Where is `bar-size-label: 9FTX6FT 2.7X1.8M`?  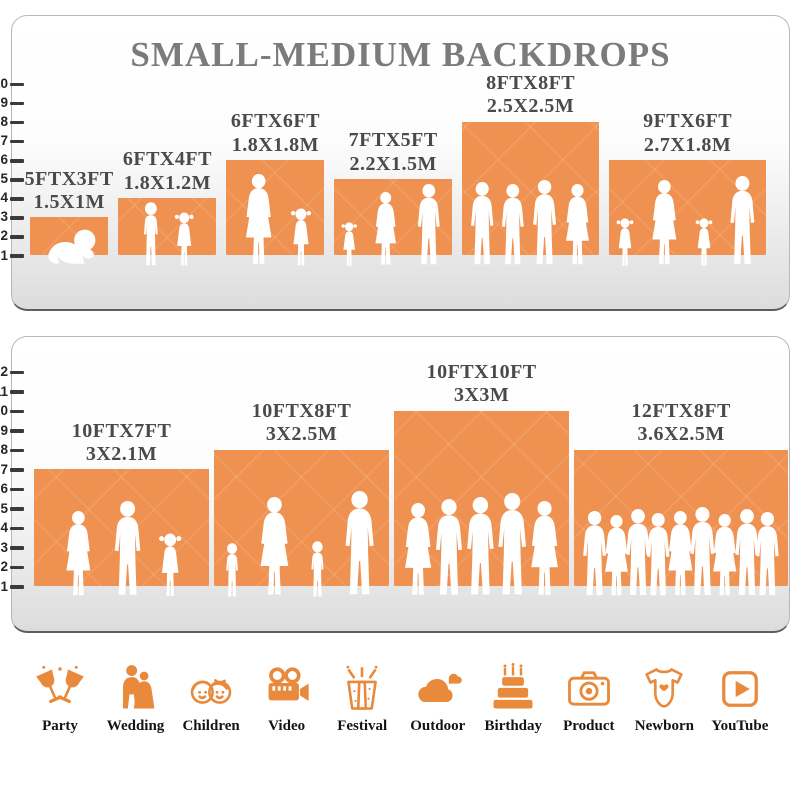 bar-size-label: 9FTX6FT 2.7X1.8M is located at coordinates (688, 133).